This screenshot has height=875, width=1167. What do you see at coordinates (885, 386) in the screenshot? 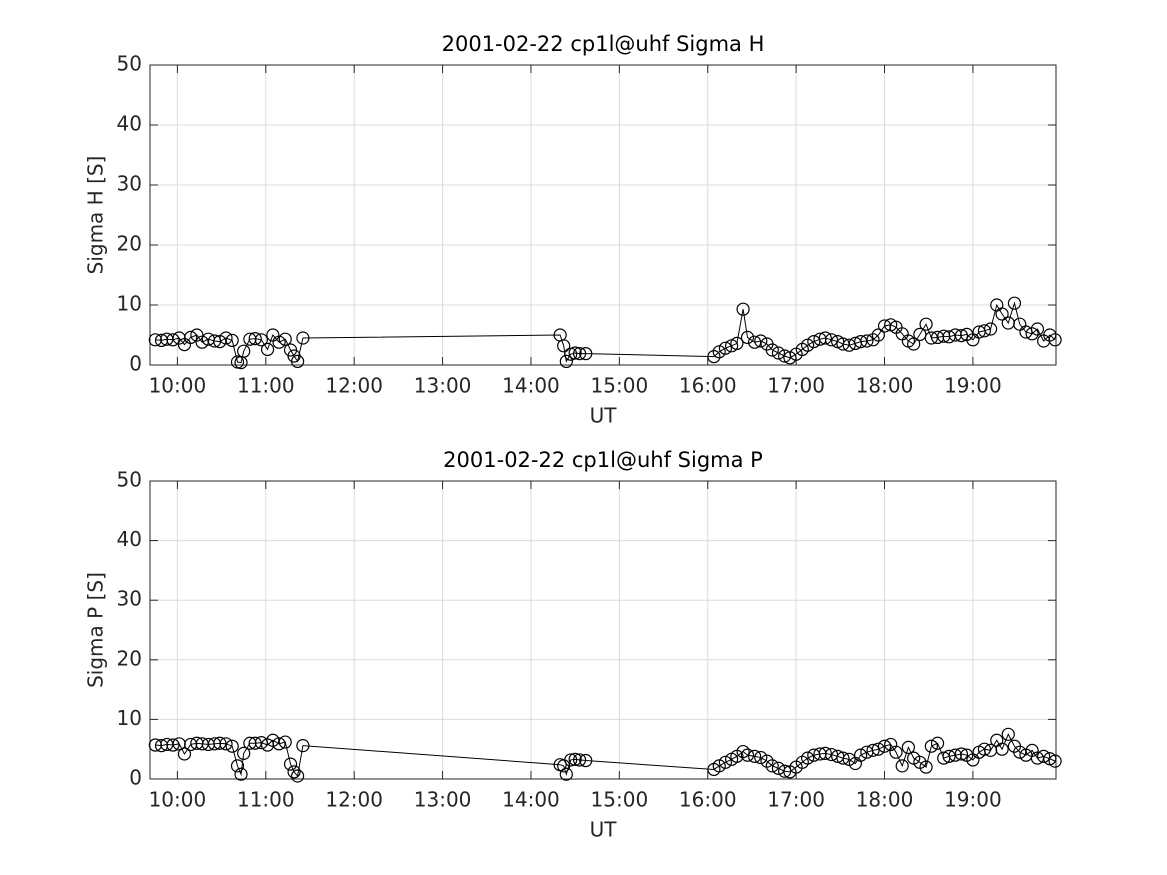
I see `x-tick-label: 18:00` at bounding box center [885, 386].